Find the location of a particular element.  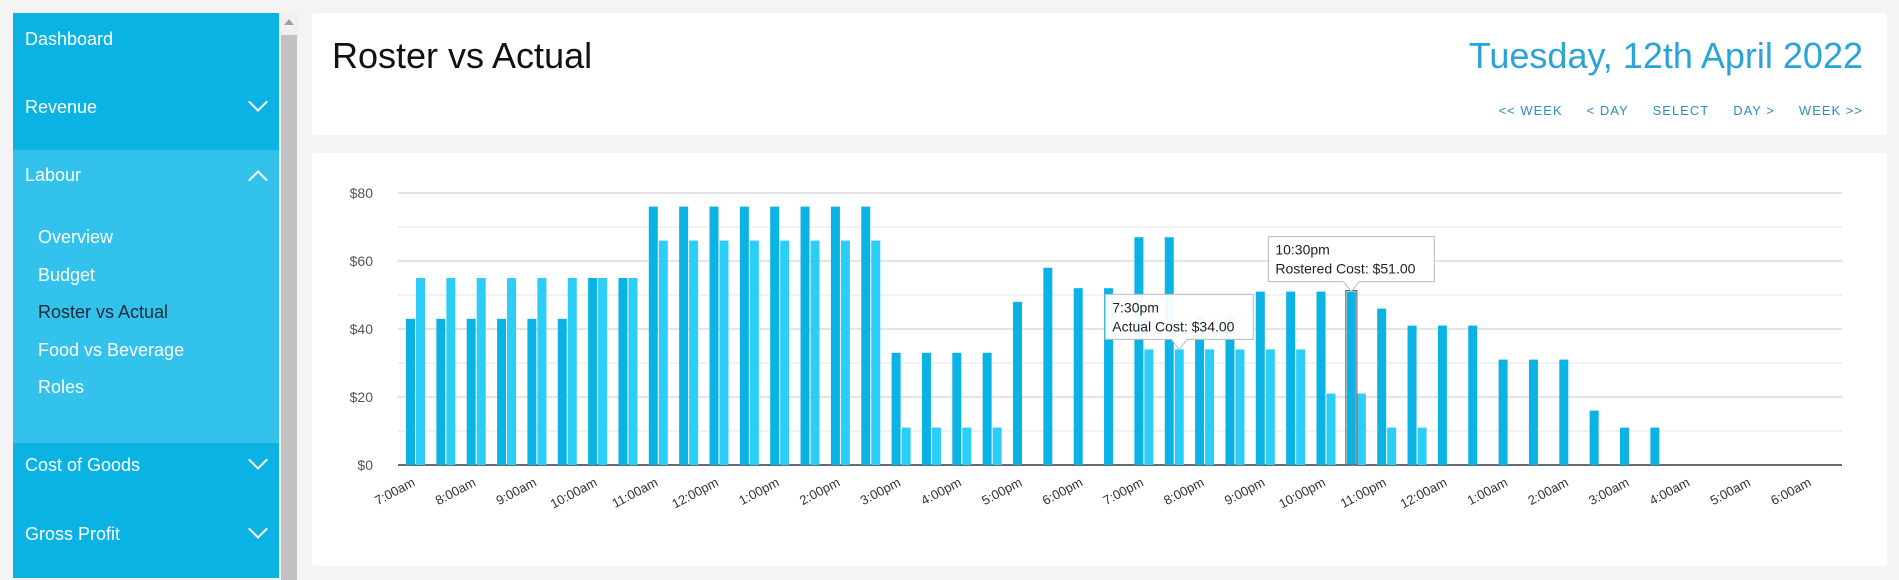

x-tick-label: 11:00pm is located at coordinates (1363, 492).